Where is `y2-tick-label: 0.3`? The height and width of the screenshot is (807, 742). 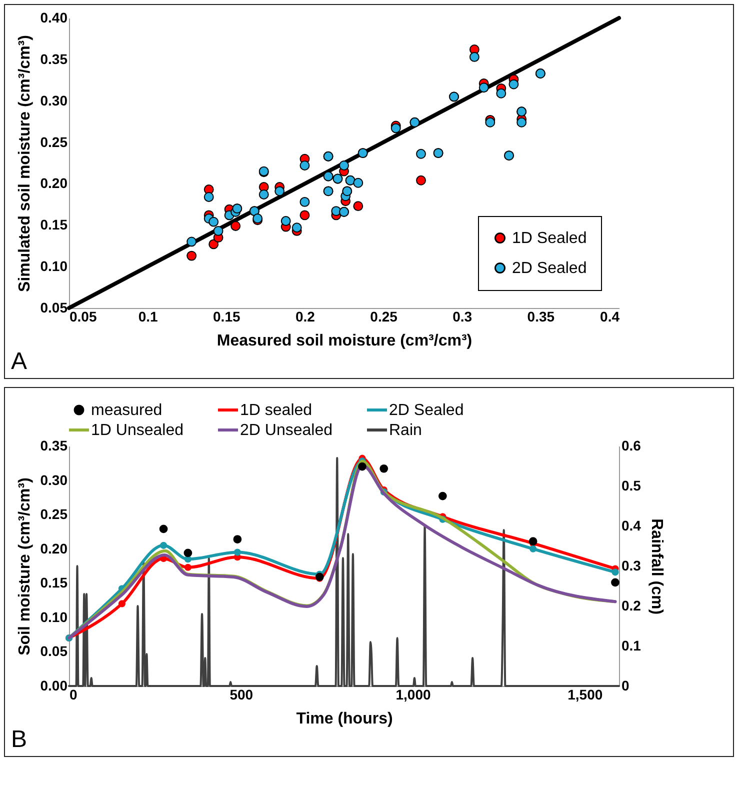 y2-tick-label: 0.3 is located at coordinates (632, 566).